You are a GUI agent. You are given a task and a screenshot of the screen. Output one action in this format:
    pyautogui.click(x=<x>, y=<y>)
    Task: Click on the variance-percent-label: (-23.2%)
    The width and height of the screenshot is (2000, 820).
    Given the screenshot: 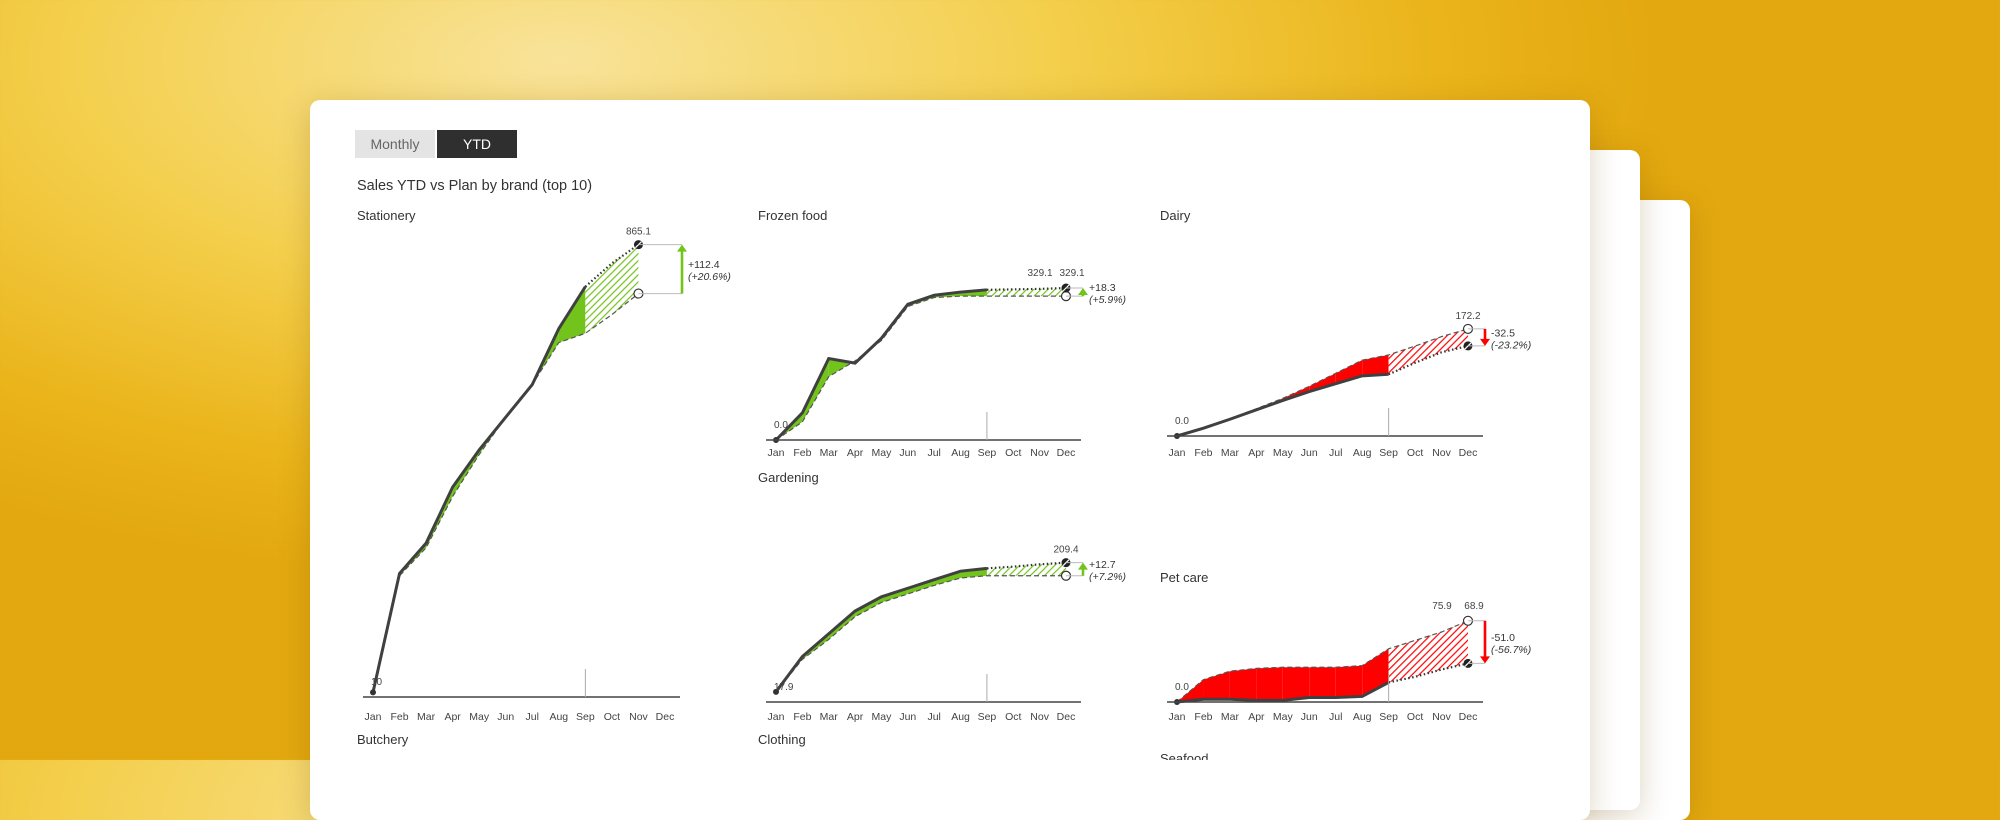 What is the action you would take?
    pyautogui.click(x=1511, y=345)
    